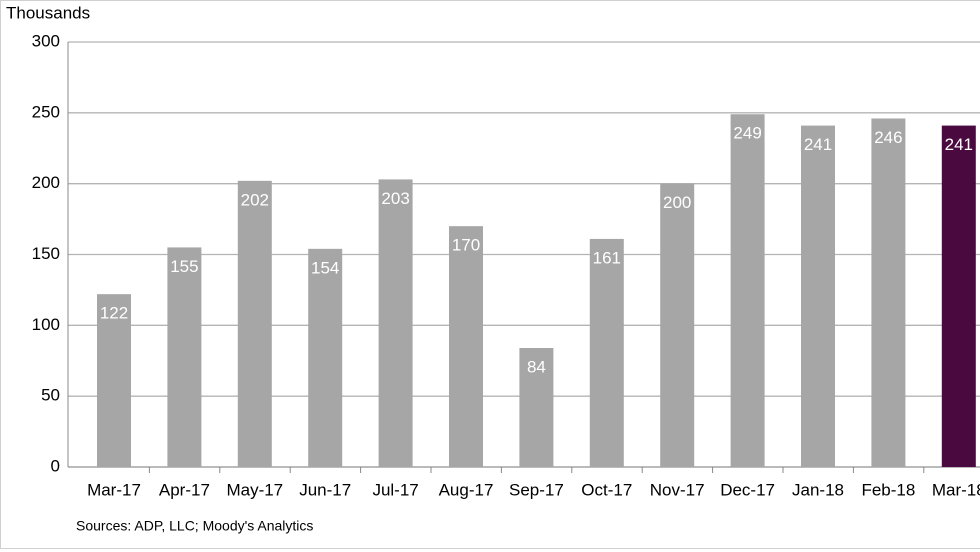 The image size is (980, 552). I want to click on y-tick-label: 50, so click(50, 395).